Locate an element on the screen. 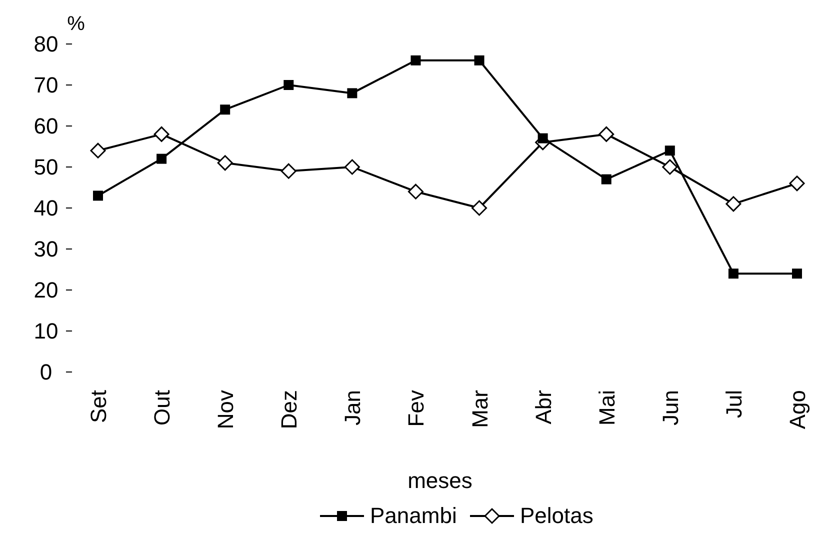 The image size is (813, 537). y-tick-label: 20 is located at coordinates (46, 290).